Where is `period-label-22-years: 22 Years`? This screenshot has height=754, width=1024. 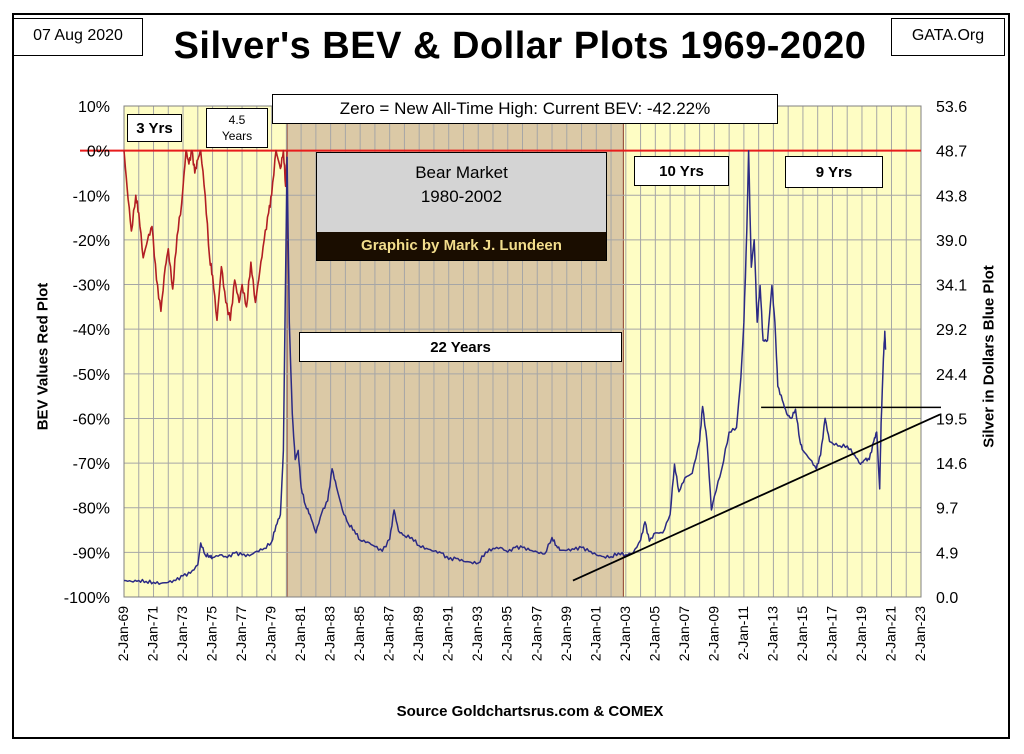 period-label-22-years: 22 Years is located at coordinates (460, 347).